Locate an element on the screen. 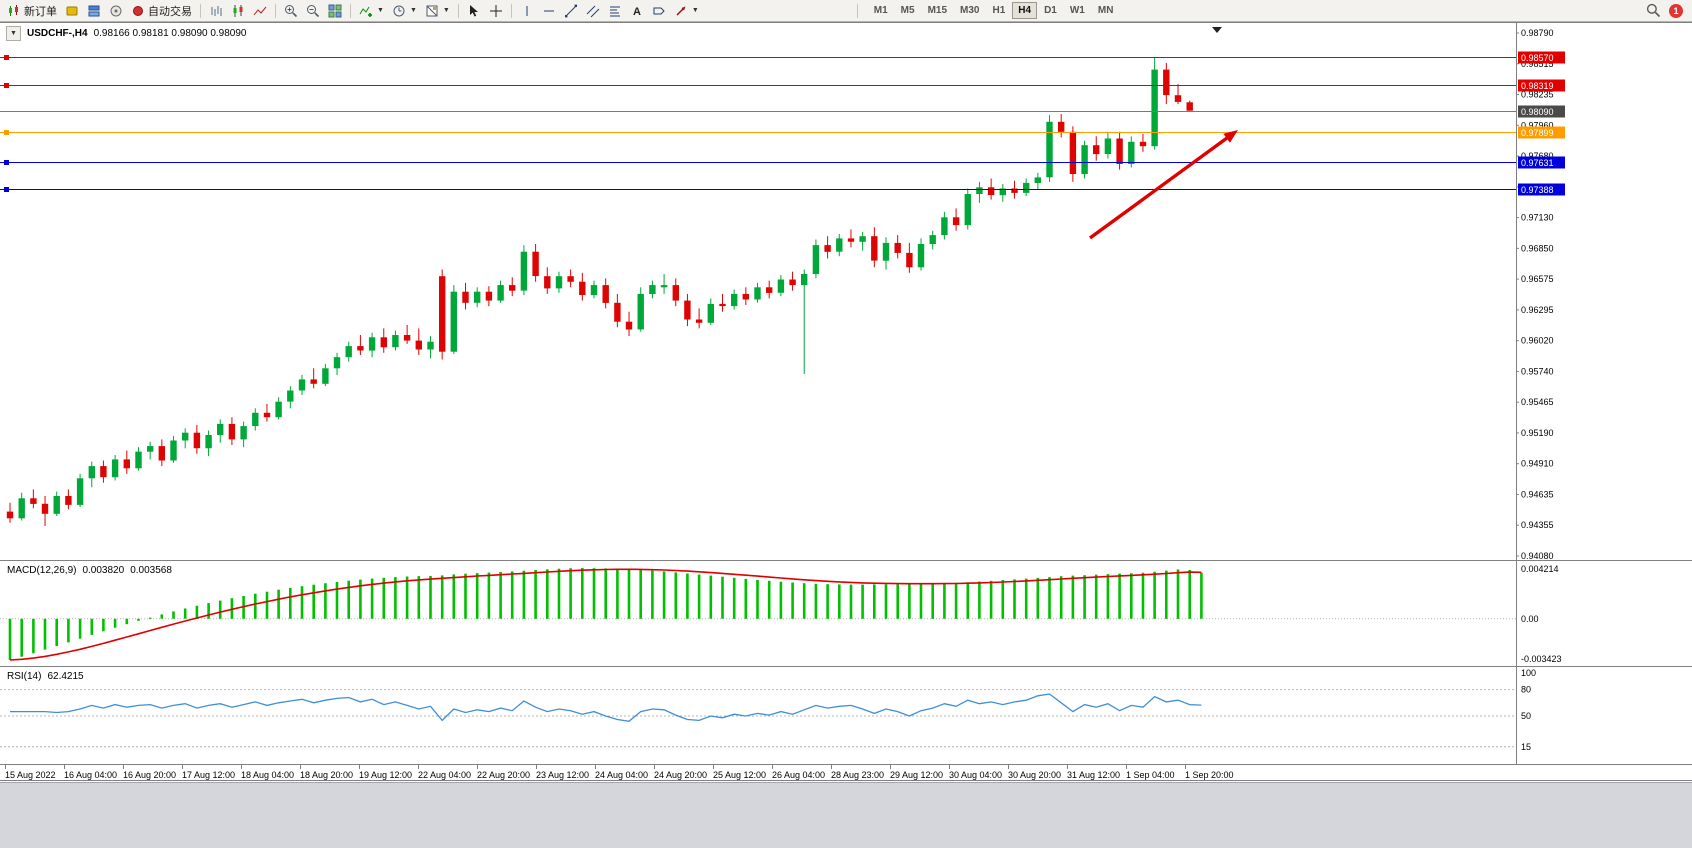 The height and width of the screenshot is (848, 1692). tf-button-mn: MN is located at coordinates (1105, 10).